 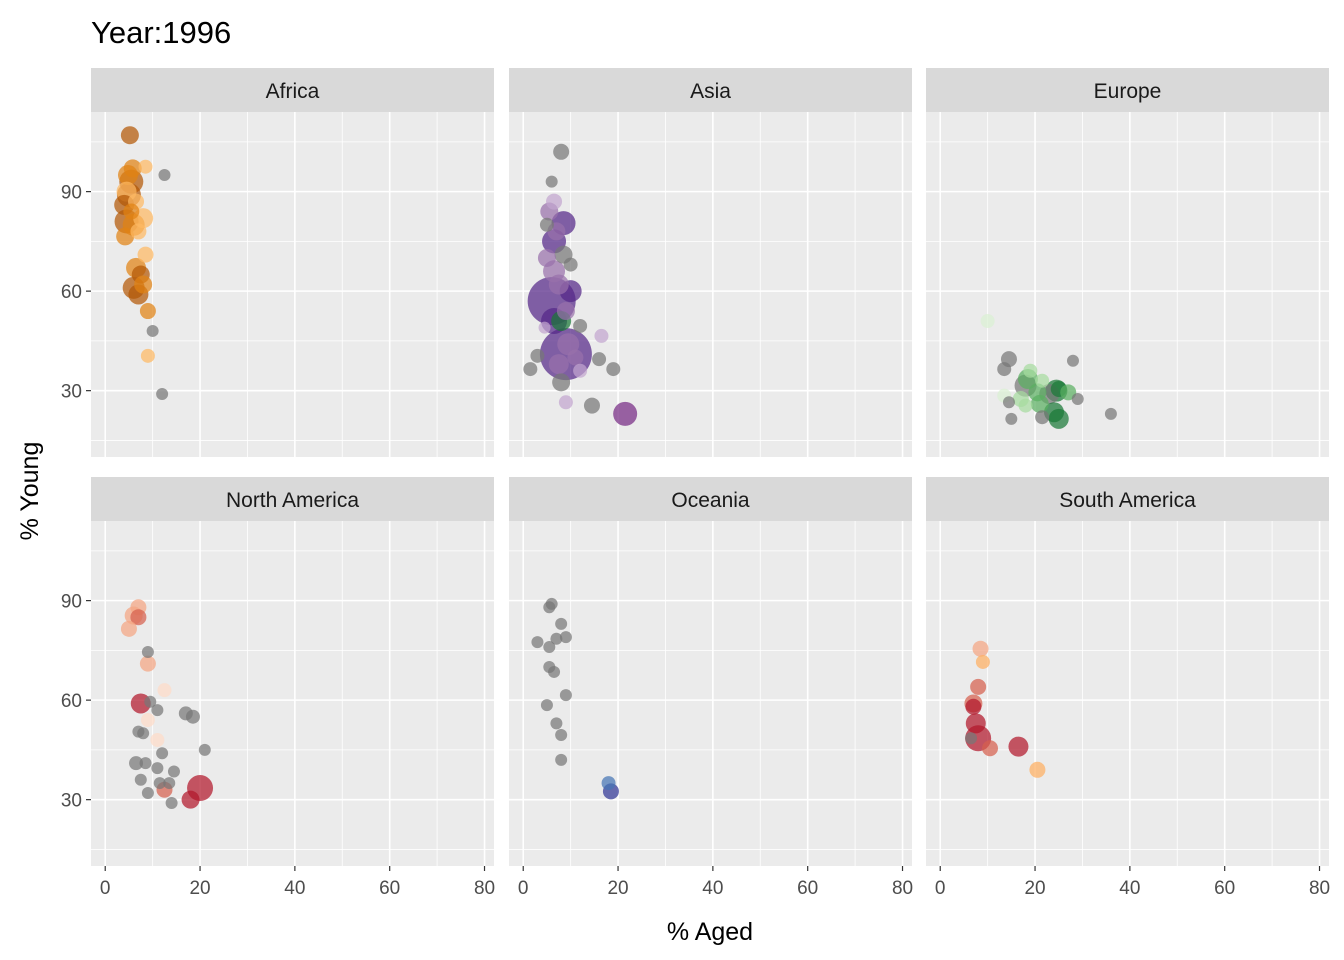 What do you see at coordinates (293, 91) in the screenshot?
I see `strip-label-africa: Africa` at bounding box center [293, 91].